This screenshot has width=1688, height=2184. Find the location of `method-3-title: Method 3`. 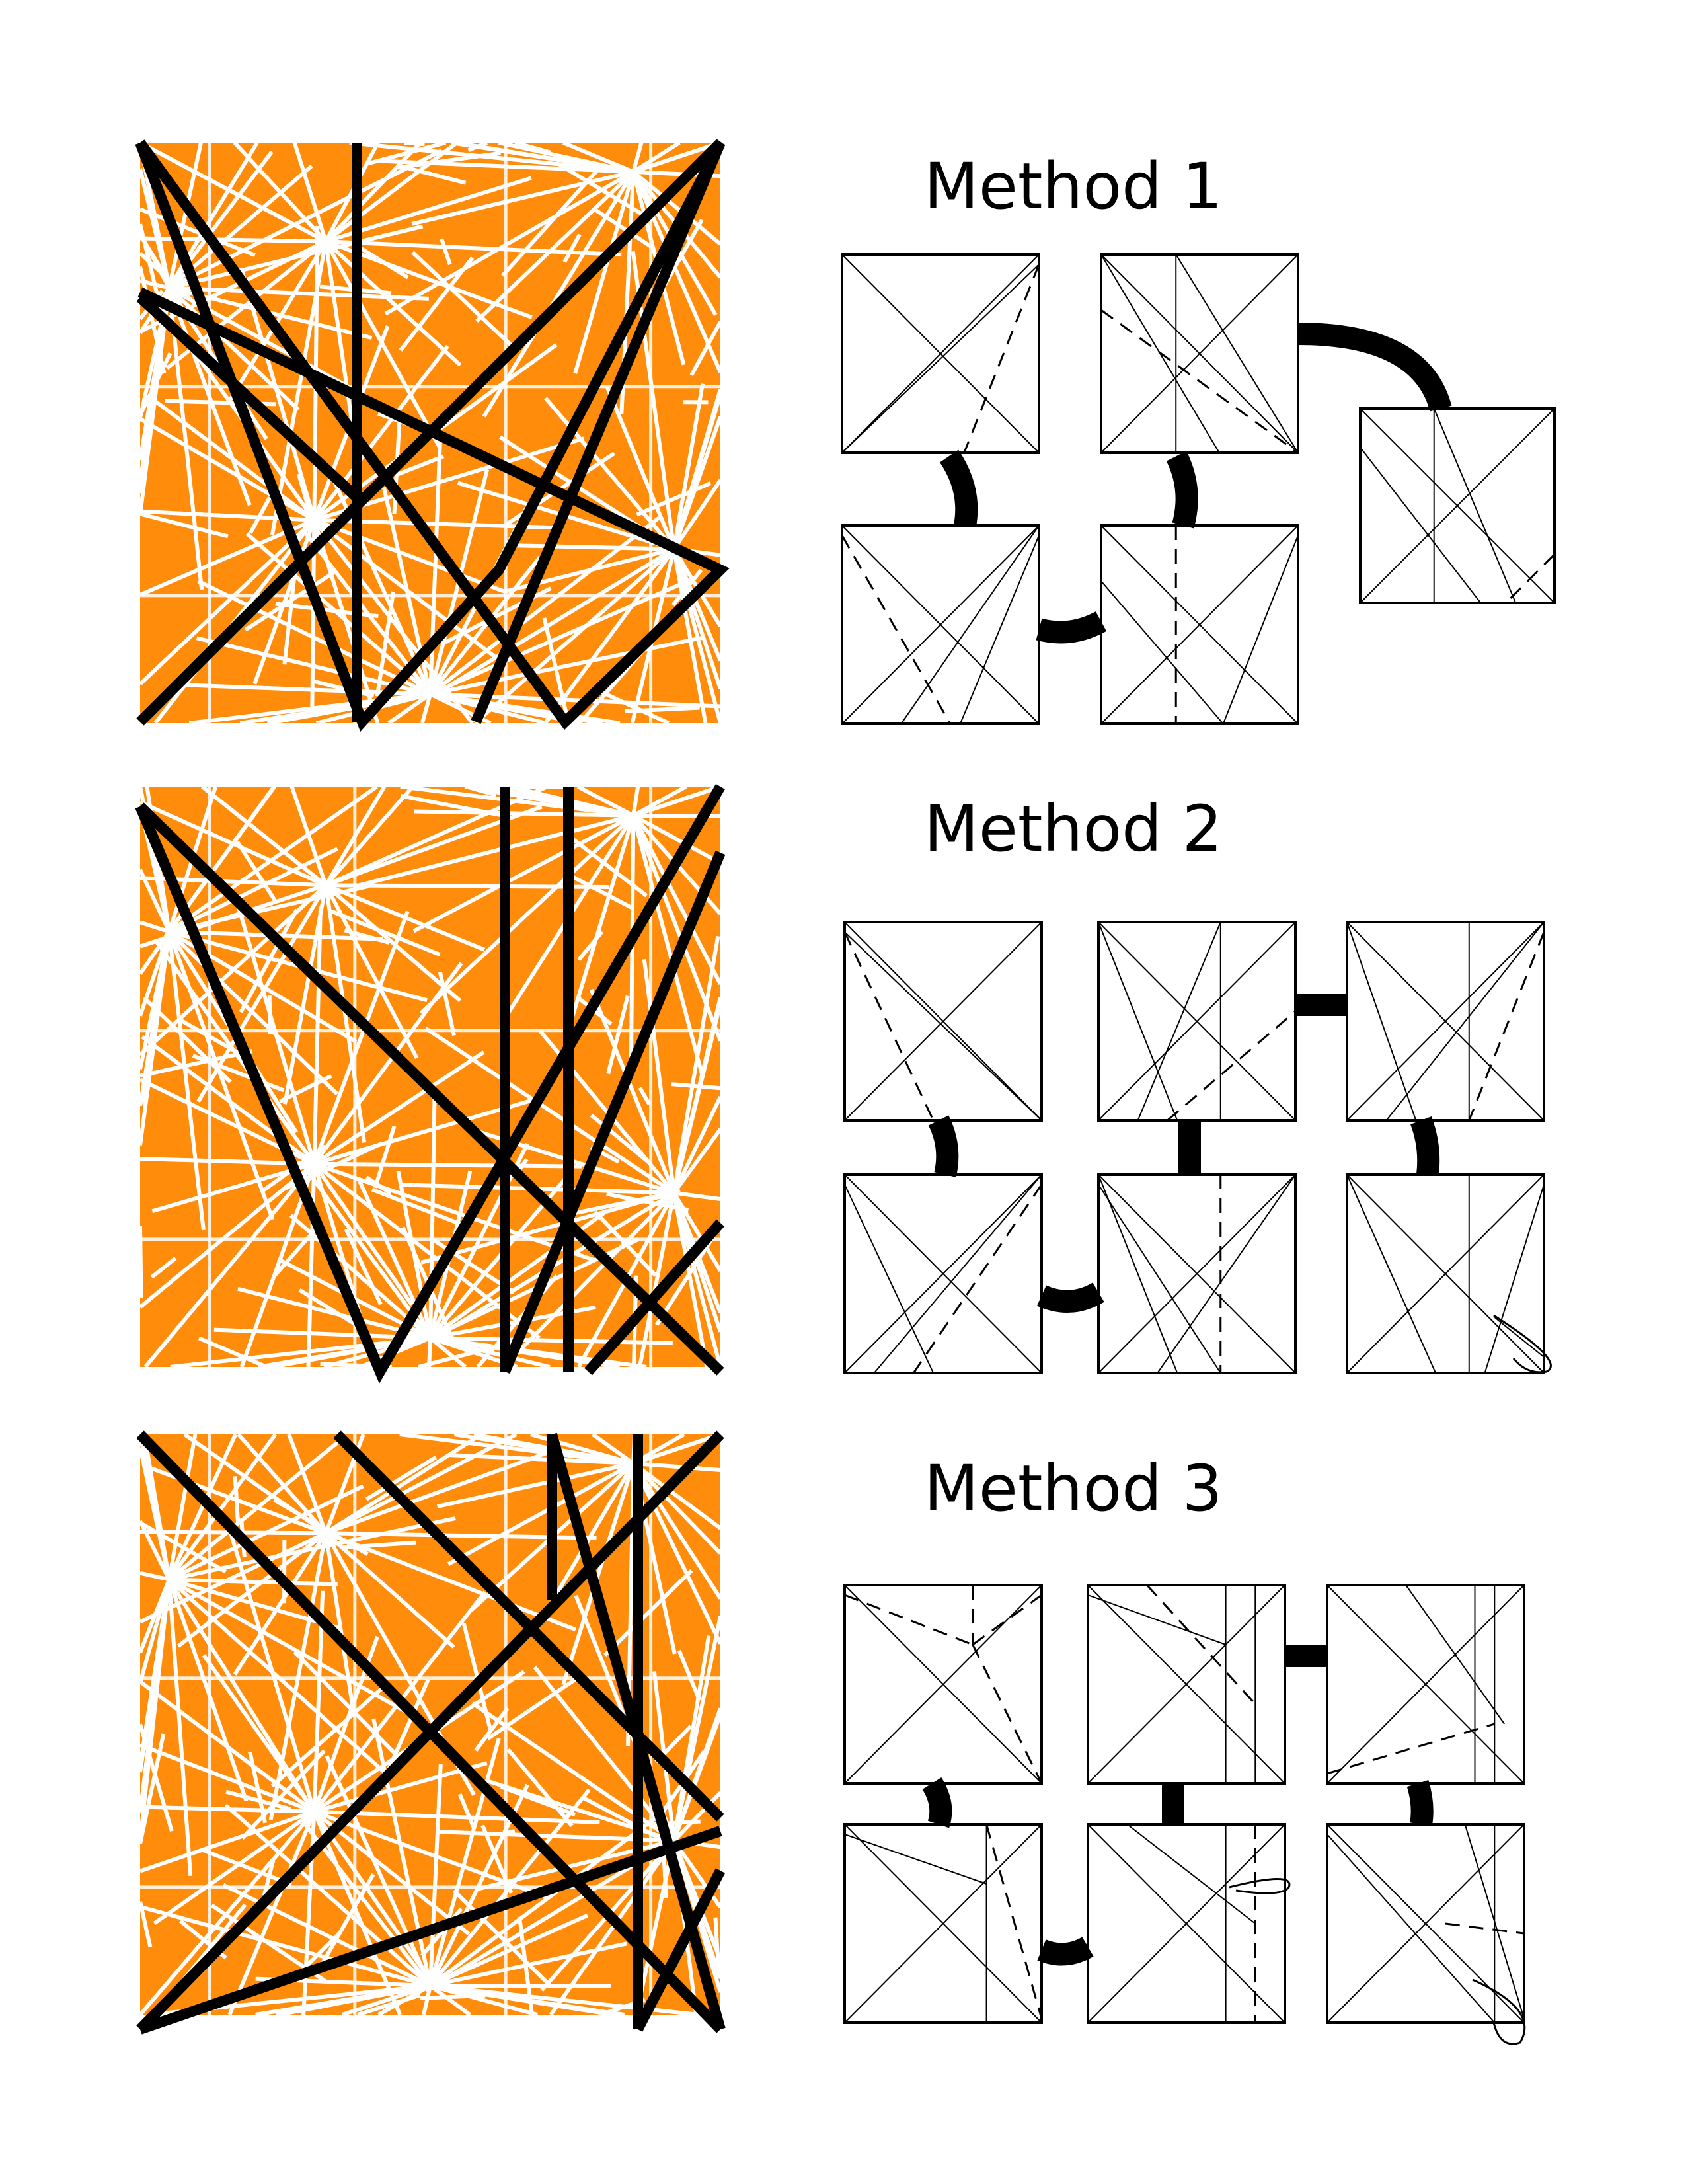

method-3-title: Method 3 is located at coordinates (1073, 1489).